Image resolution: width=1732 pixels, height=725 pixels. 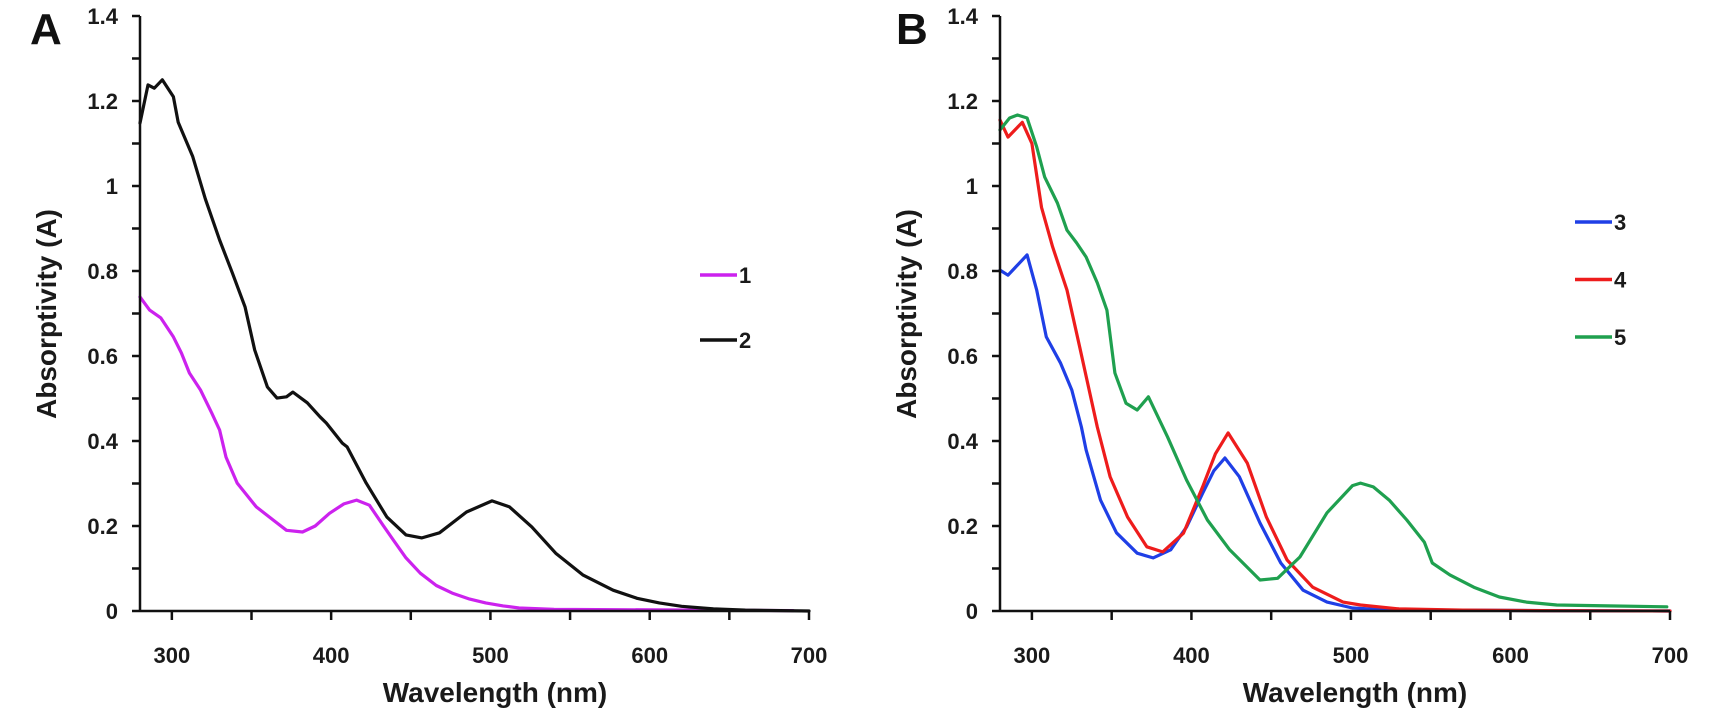 What do you see at coordinates (725, 275) in the screenshot?
I see `legend-item-1: 1` at bounding box center [725, 275].